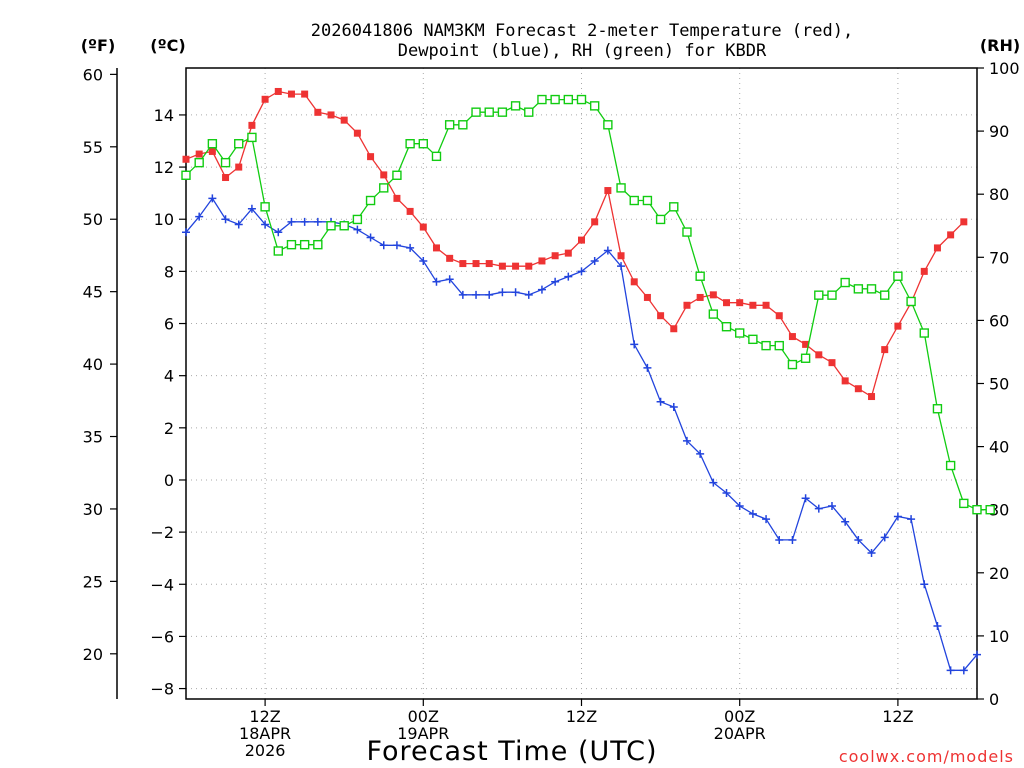 The width and height of the screenshot is (1024, 768). Describe the element at coordinates (169, 271) in the screenshot. I see `celsius-tick-label: 8` at that location.